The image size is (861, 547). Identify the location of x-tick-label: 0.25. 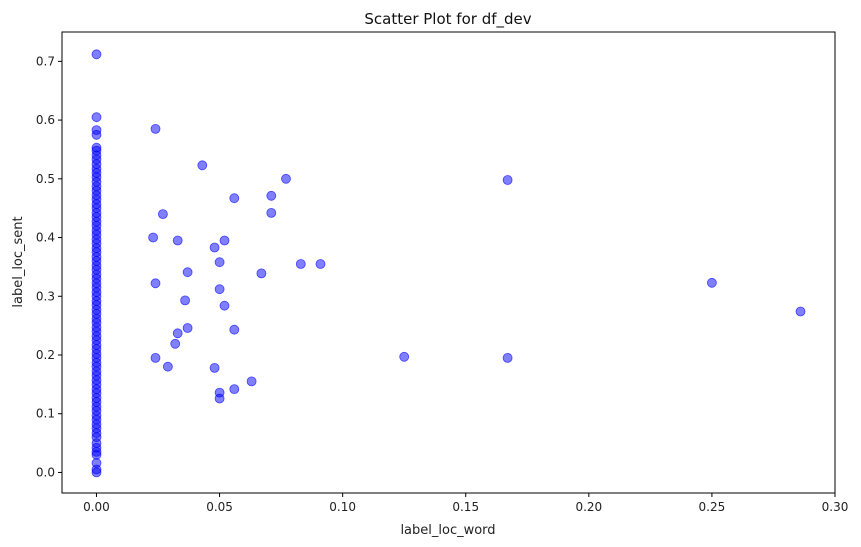
(712, 507).